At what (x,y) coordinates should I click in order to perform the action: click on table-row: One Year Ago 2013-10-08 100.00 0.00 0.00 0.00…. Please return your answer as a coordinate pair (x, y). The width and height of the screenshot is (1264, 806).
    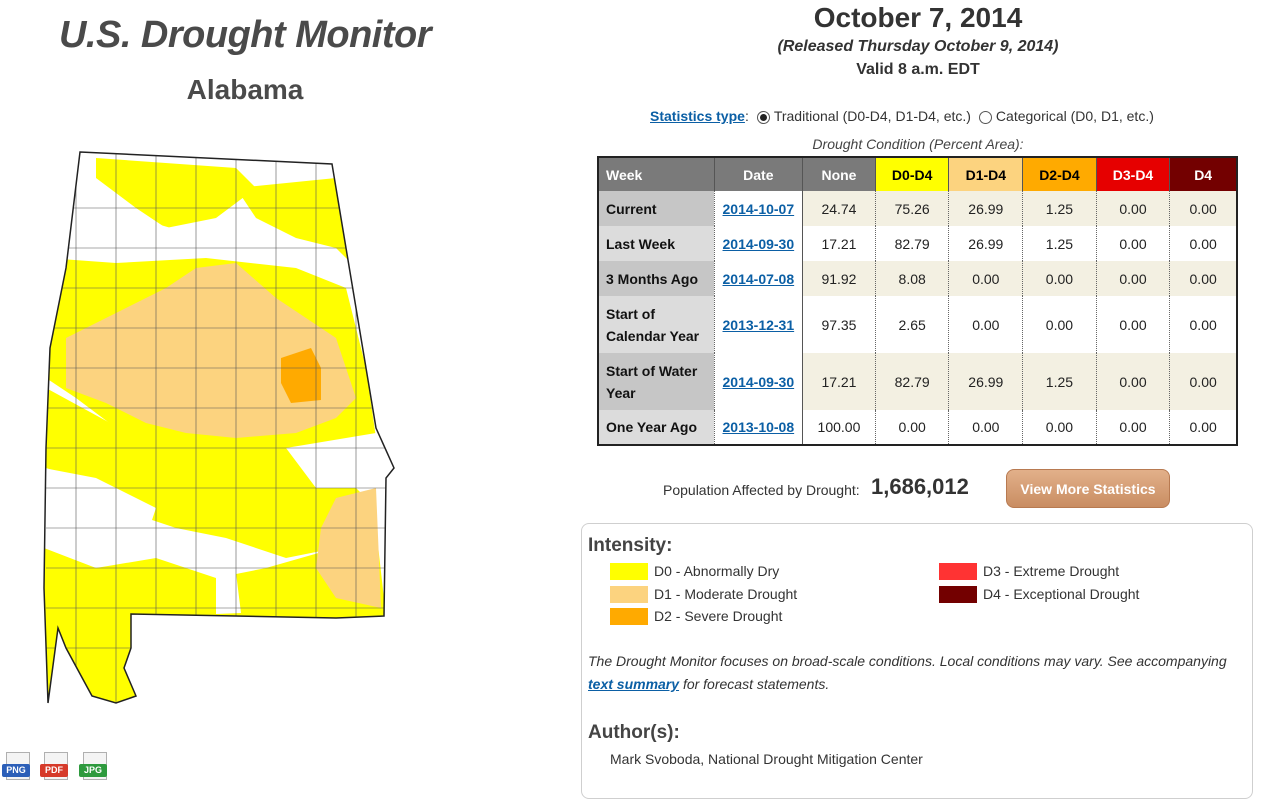
    Looking at the image, I should click on (917, 427).